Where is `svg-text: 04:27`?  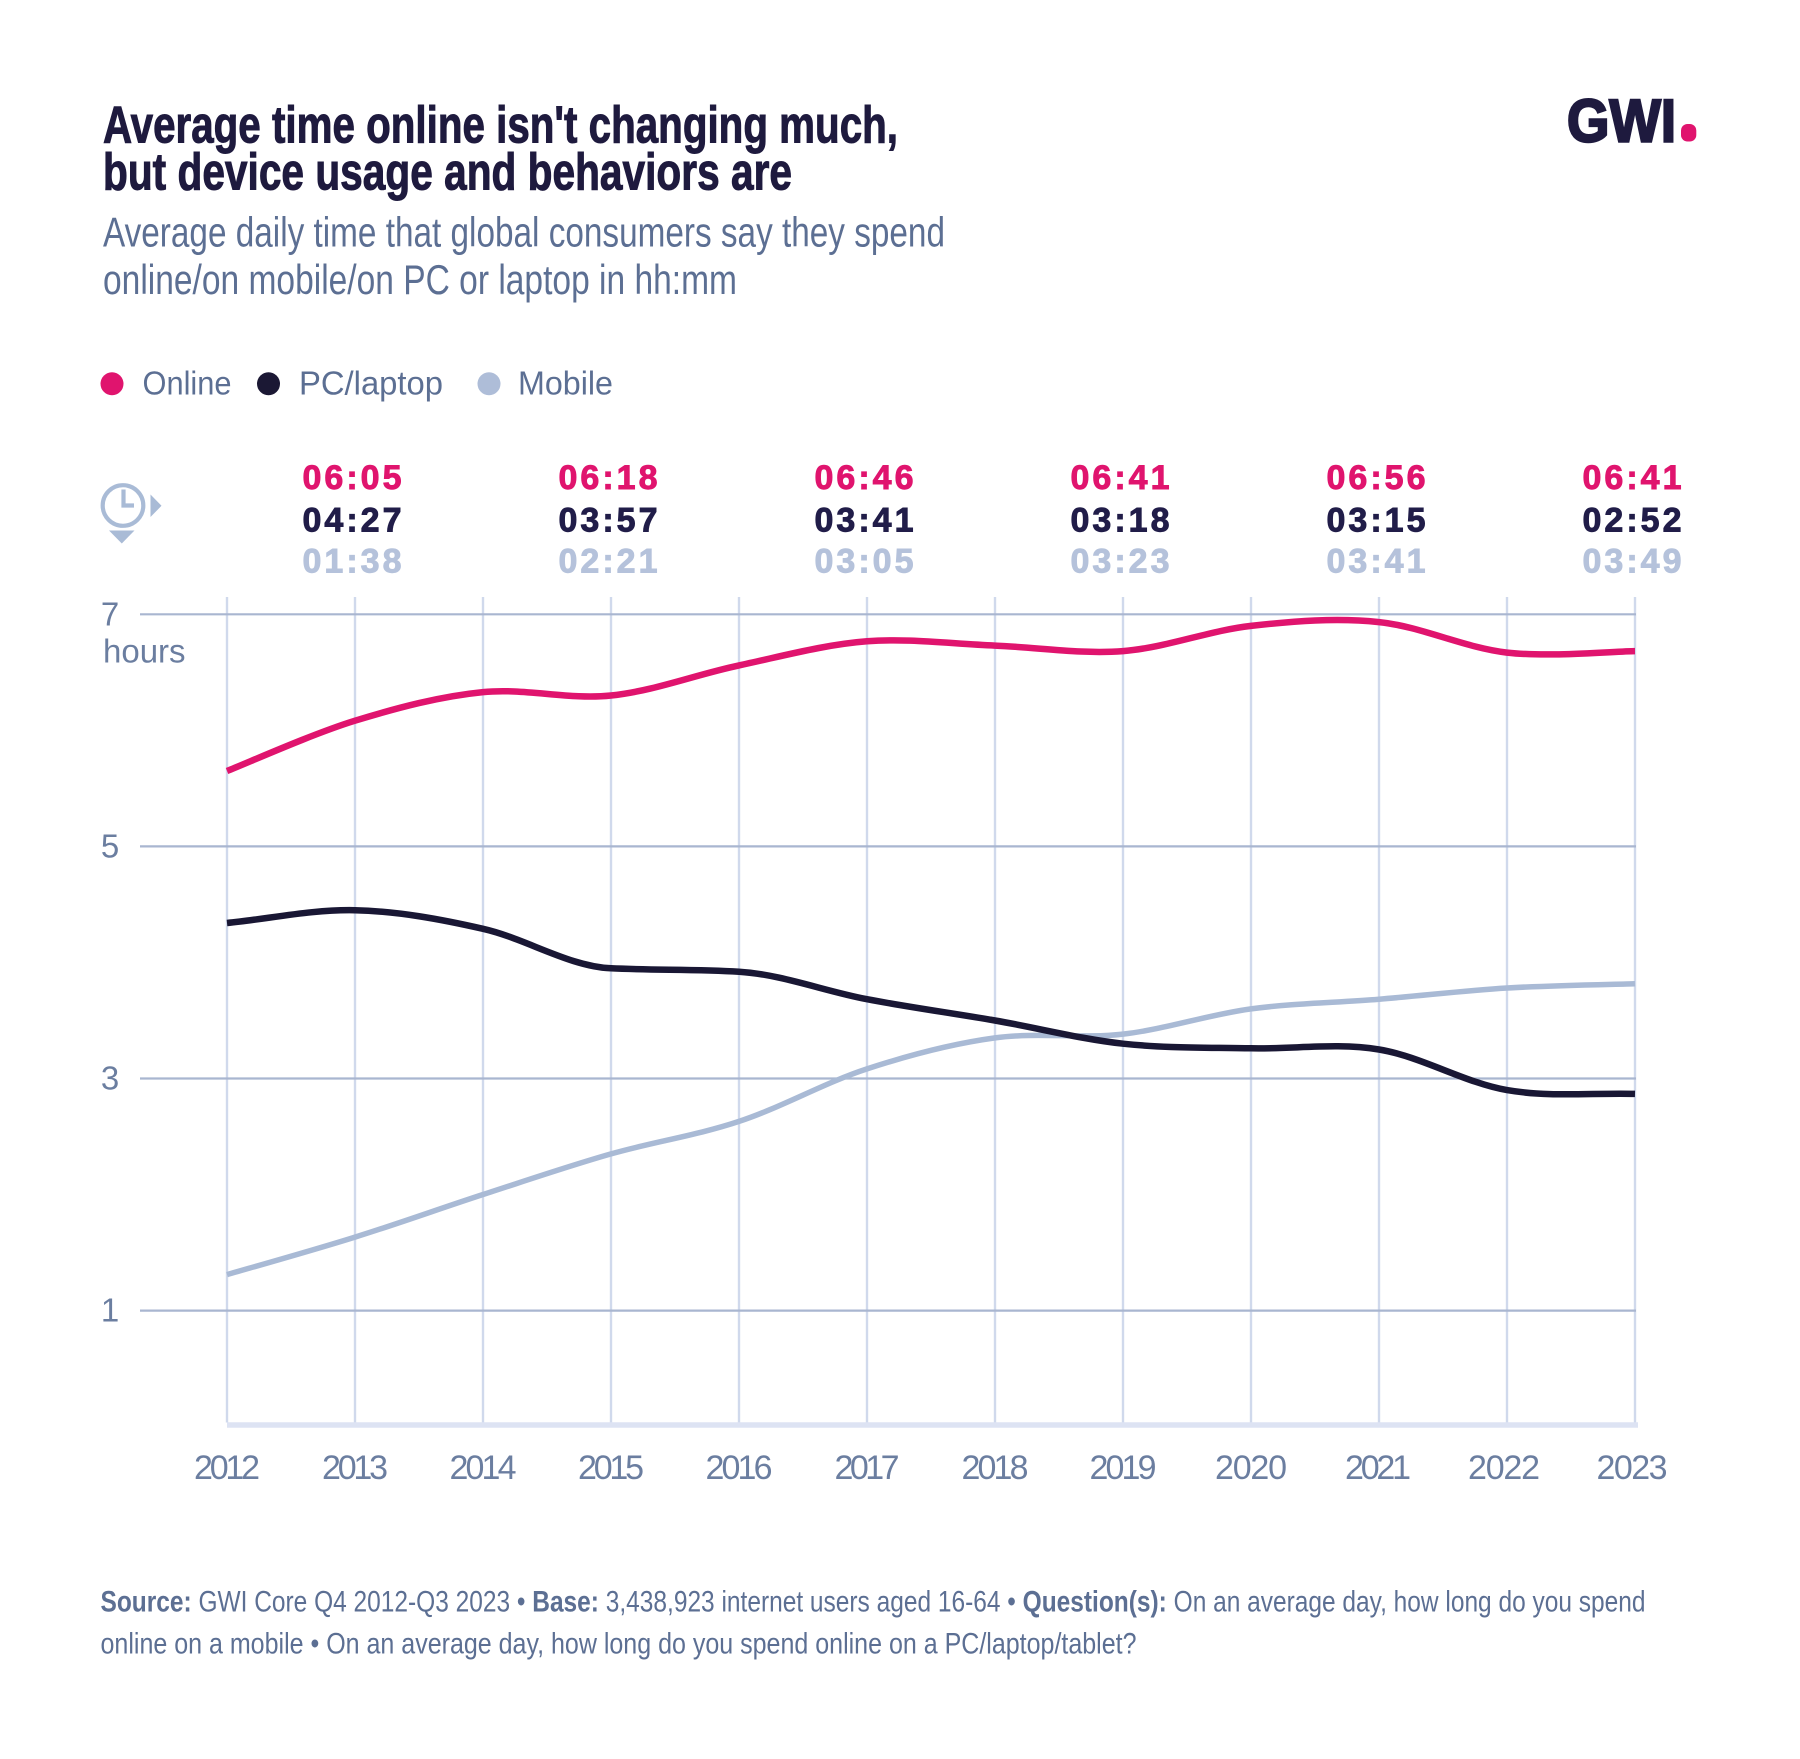
svg-text: 04:27 is located at coordinates (352, 521).